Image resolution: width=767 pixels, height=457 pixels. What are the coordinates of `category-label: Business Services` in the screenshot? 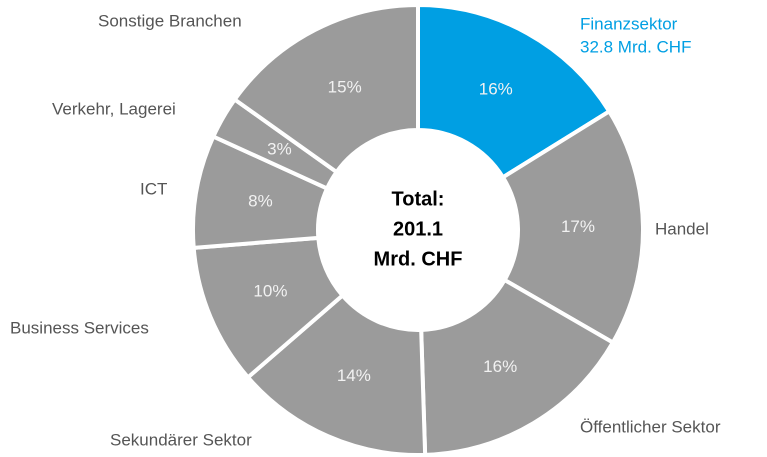 It's located at (79, 327).